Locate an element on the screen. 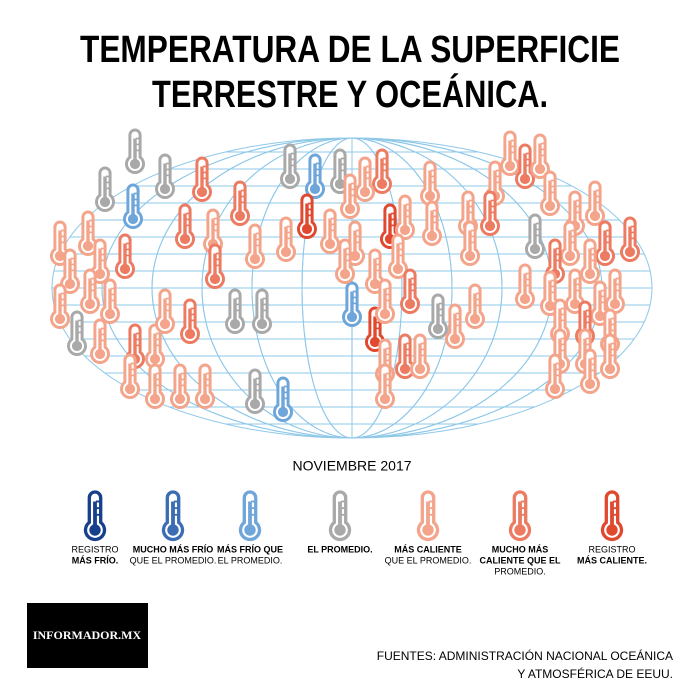 The width and height of the screenshot is (700, 700). legend-label: MÁS CALIENTE is located at coordinates (428, 549).